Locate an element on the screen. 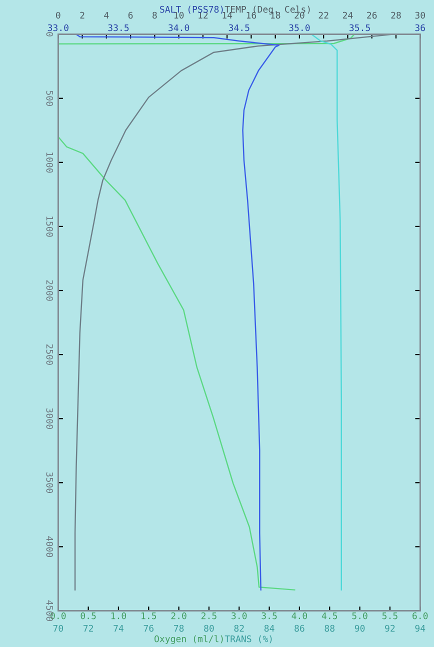 This screenshot has height=647, width=434. x-axis-title: Oxygen (ml/l) is located at coordinates (188, 639).